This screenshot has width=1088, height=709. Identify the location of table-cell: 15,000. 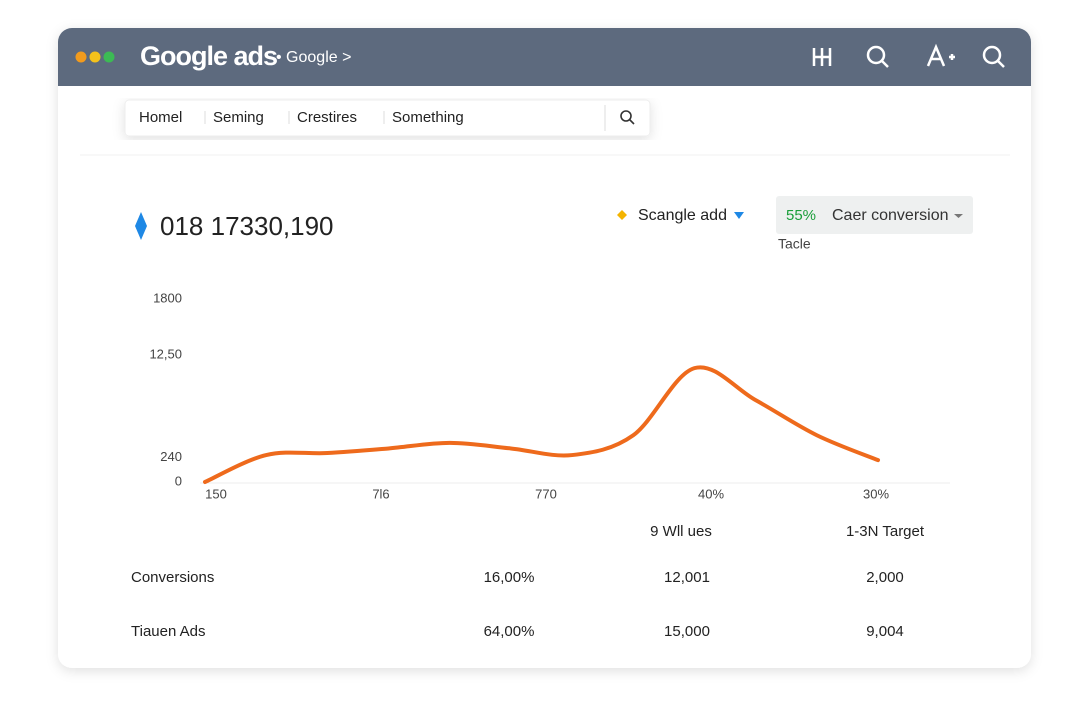
(687, 631).